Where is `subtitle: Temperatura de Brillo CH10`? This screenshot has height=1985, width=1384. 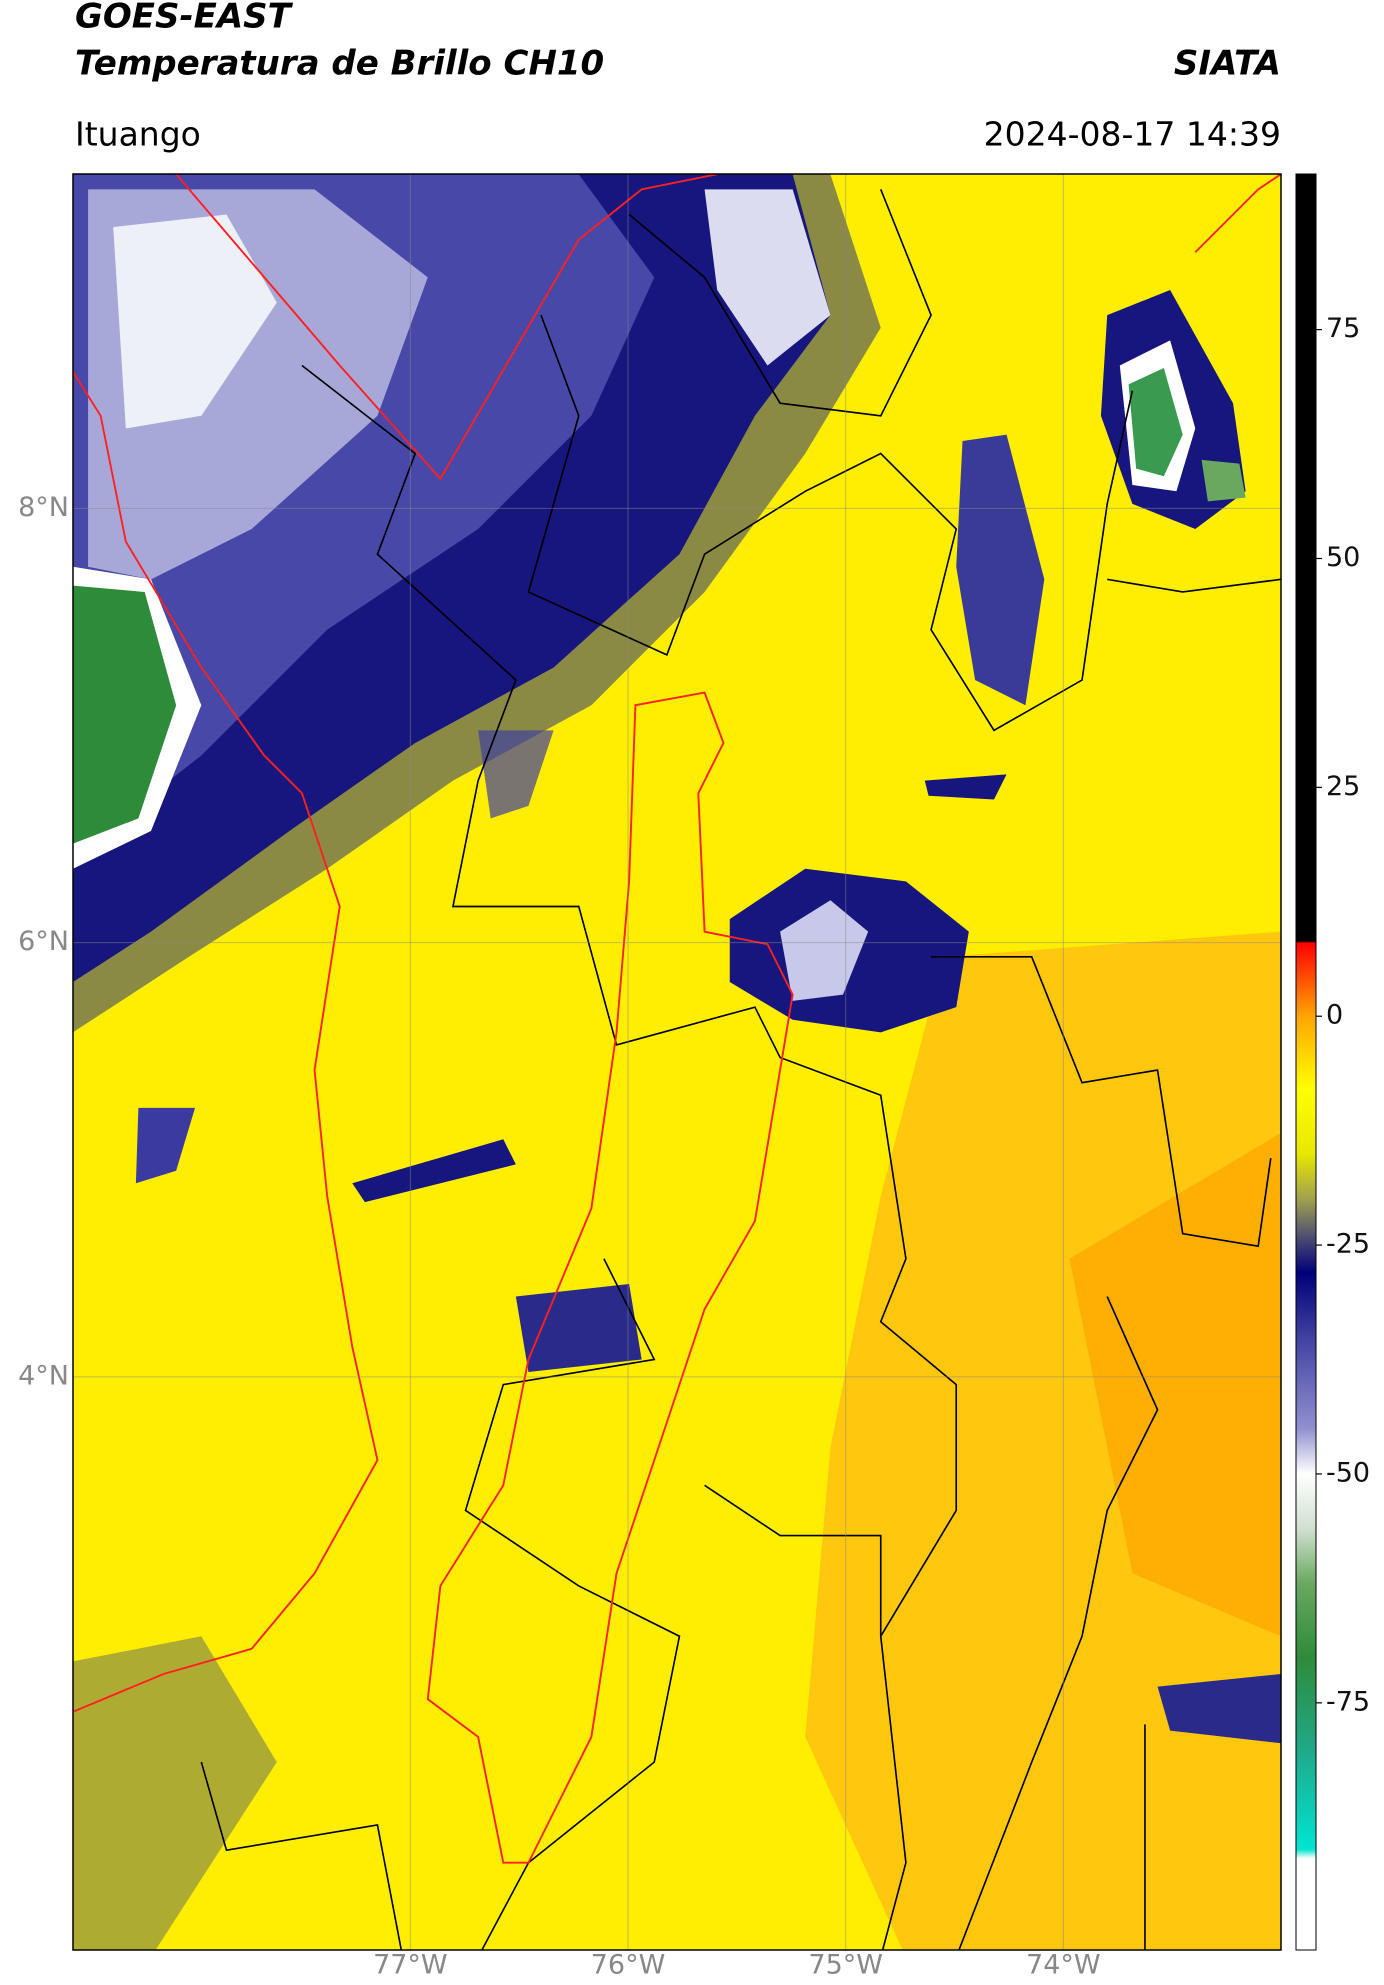 subtitle: Temperatura de Brillo CH10 is located at coordinates (339, 64).